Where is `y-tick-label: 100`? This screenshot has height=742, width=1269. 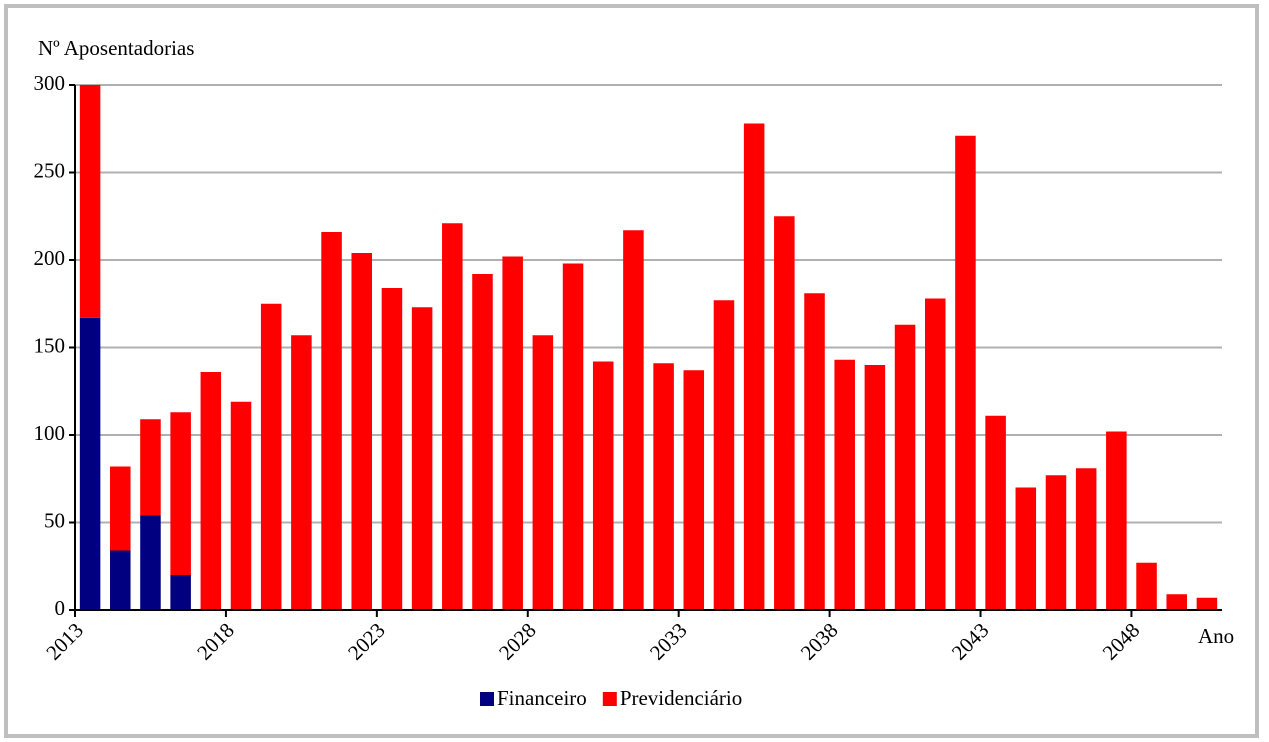
y-tick-label: 100 is located at coordinates (50, 433).